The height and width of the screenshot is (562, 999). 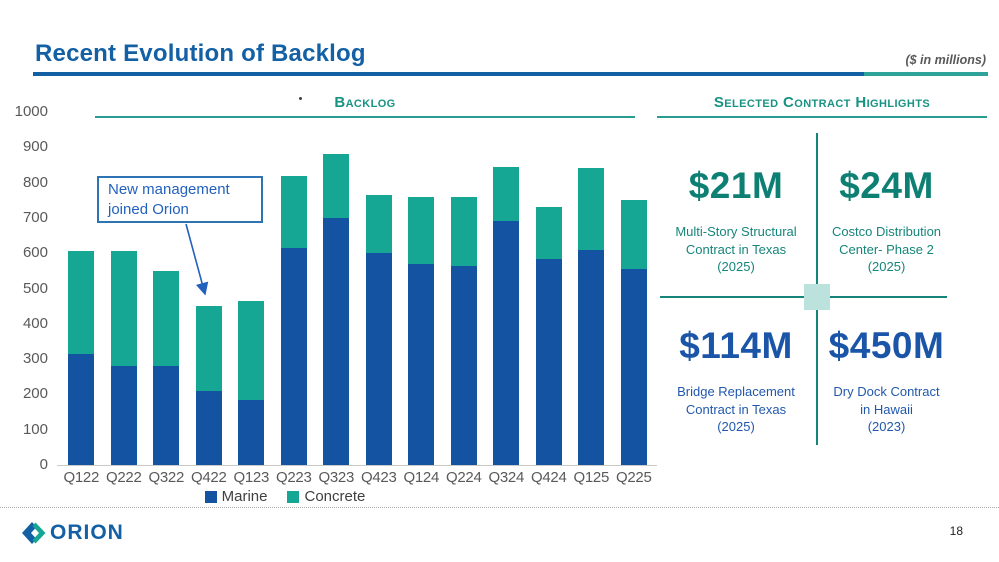 What do you see at coordinates (945, 60) in the screenshot?
I see `units-note: ($ in millions)` at bounding box center [945, 60].